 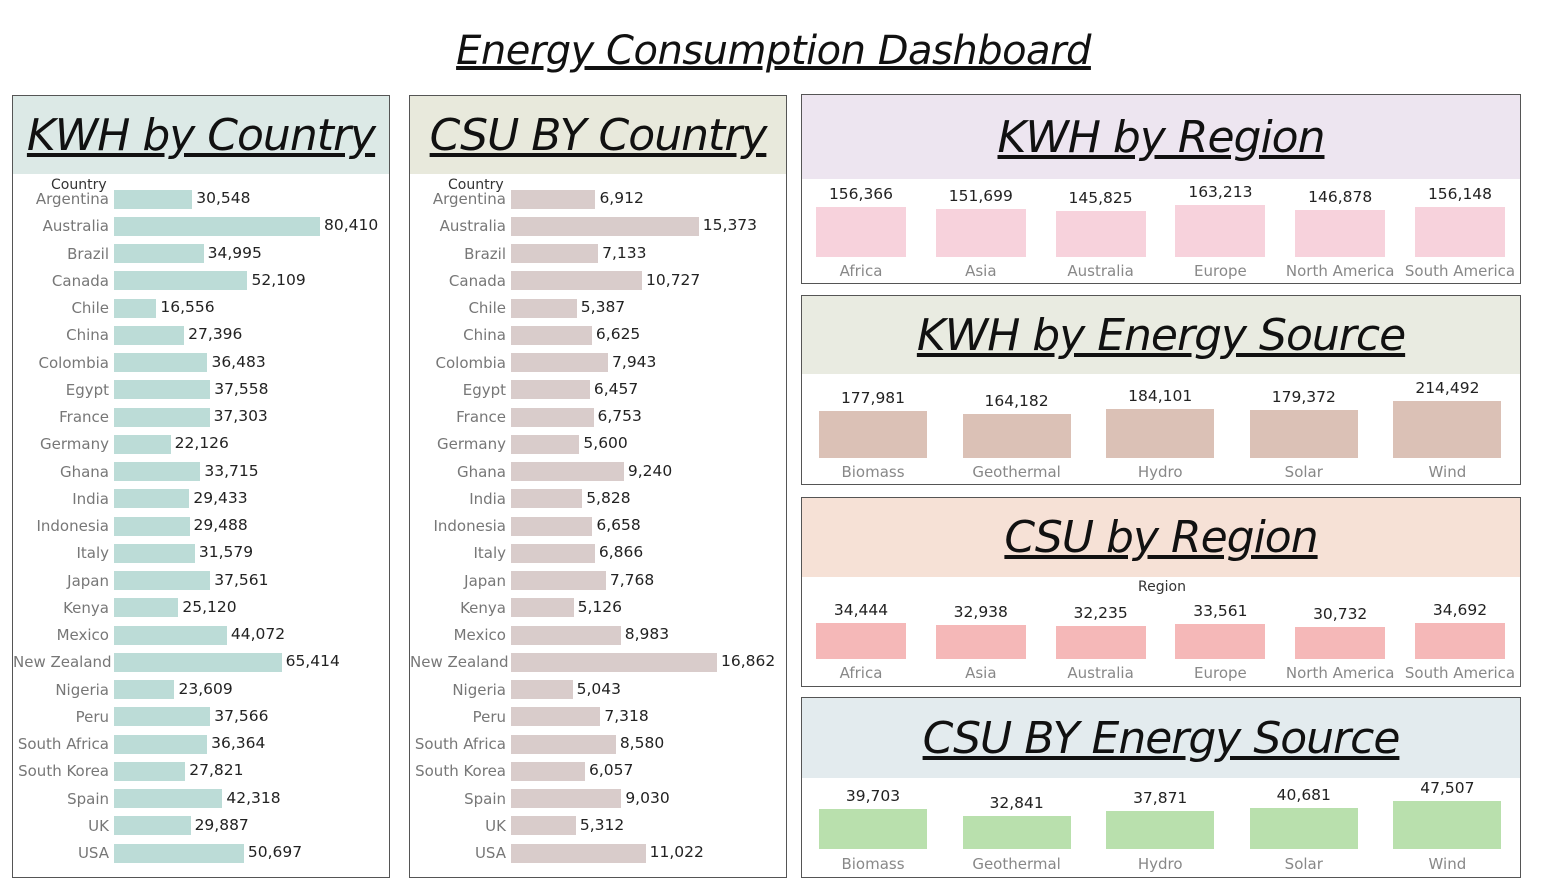 I want to click on kwh-source-value-label: 214,492, so click(x=1447, y=388).